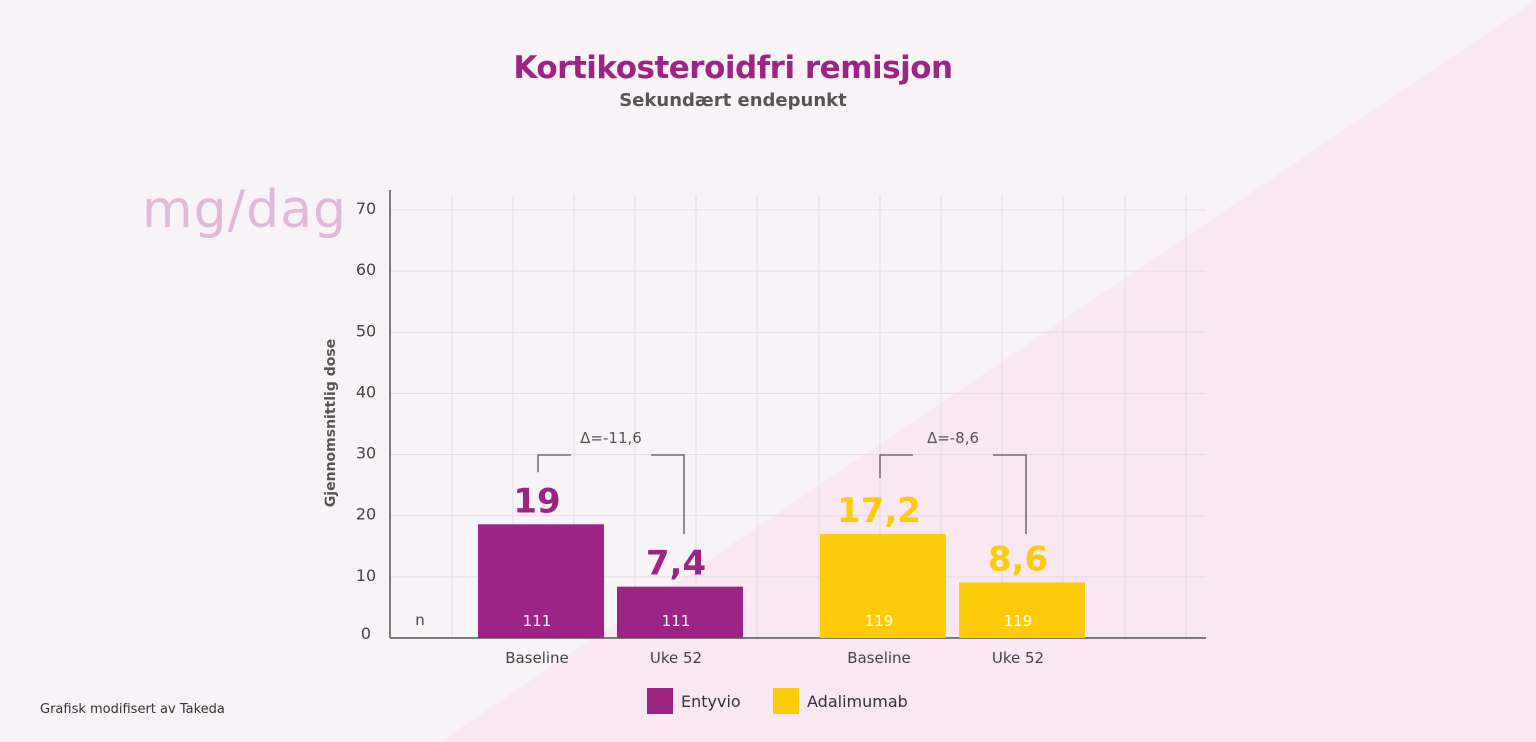 The width and height of the screenshot is (1536, 742). I want to click on n-value-adalimumab-uke-52: 119, so click(1018, 621).